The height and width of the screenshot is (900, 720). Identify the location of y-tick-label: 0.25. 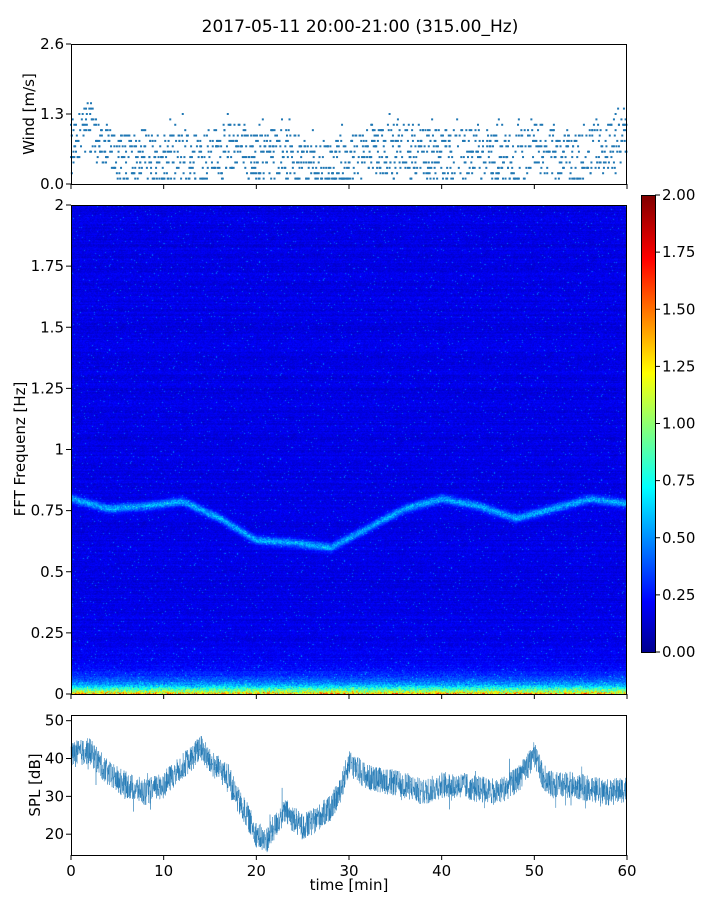
(47, 633).